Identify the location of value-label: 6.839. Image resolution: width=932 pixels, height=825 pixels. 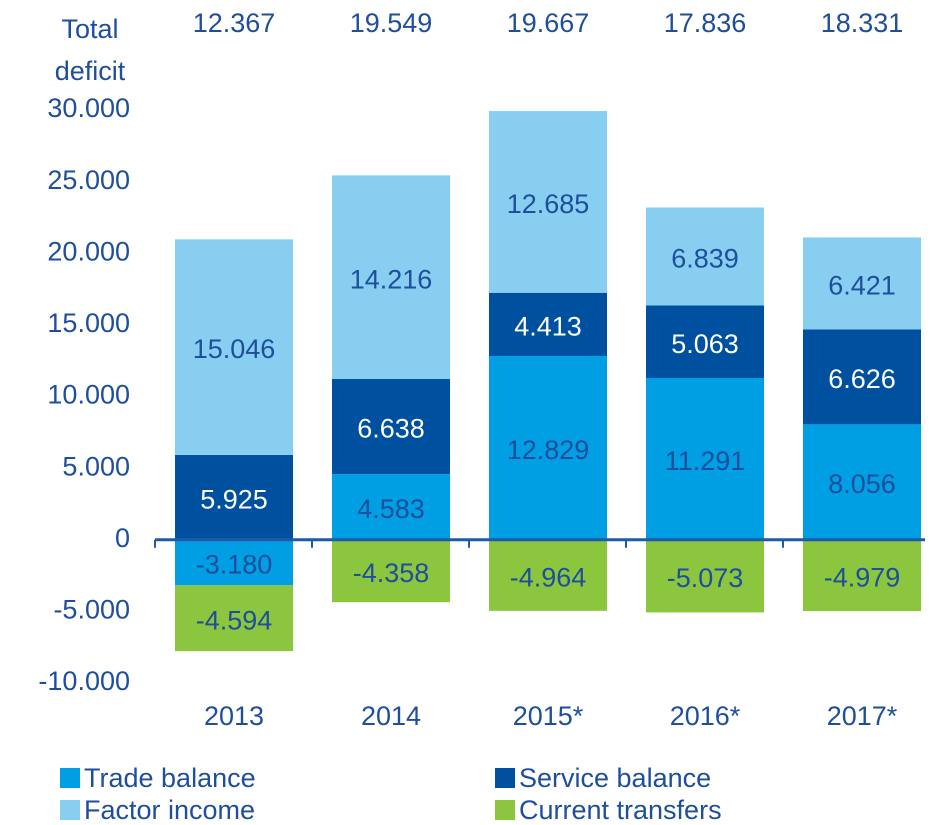
(705, 259).